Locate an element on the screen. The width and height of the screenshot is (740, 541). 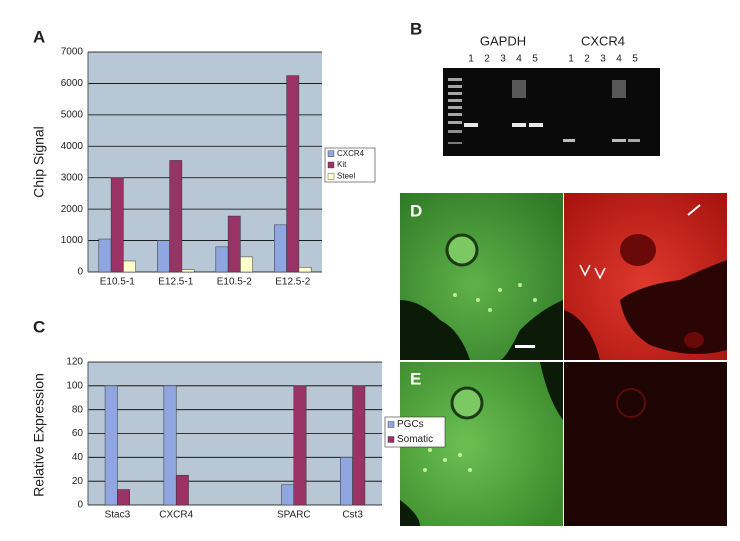
x-tick-label: CXCR4 is located at coordinates (176, 515).